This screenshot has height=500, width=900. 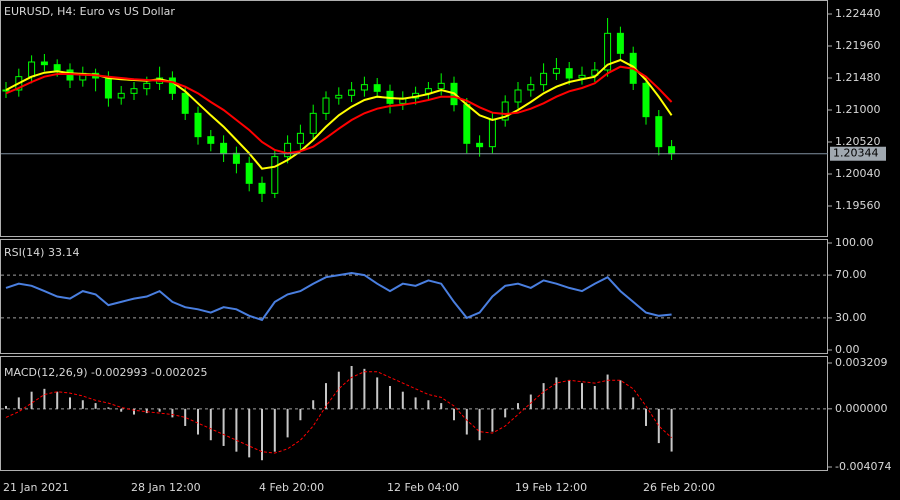 I want to click on macd-signal, so click(x=338, y=412).